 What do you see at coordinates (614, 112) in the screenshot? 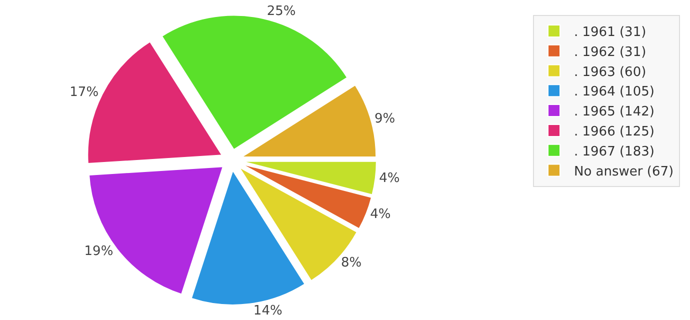
I see `legend-label: . 1965 (142)` at bounding box center [614, 112].